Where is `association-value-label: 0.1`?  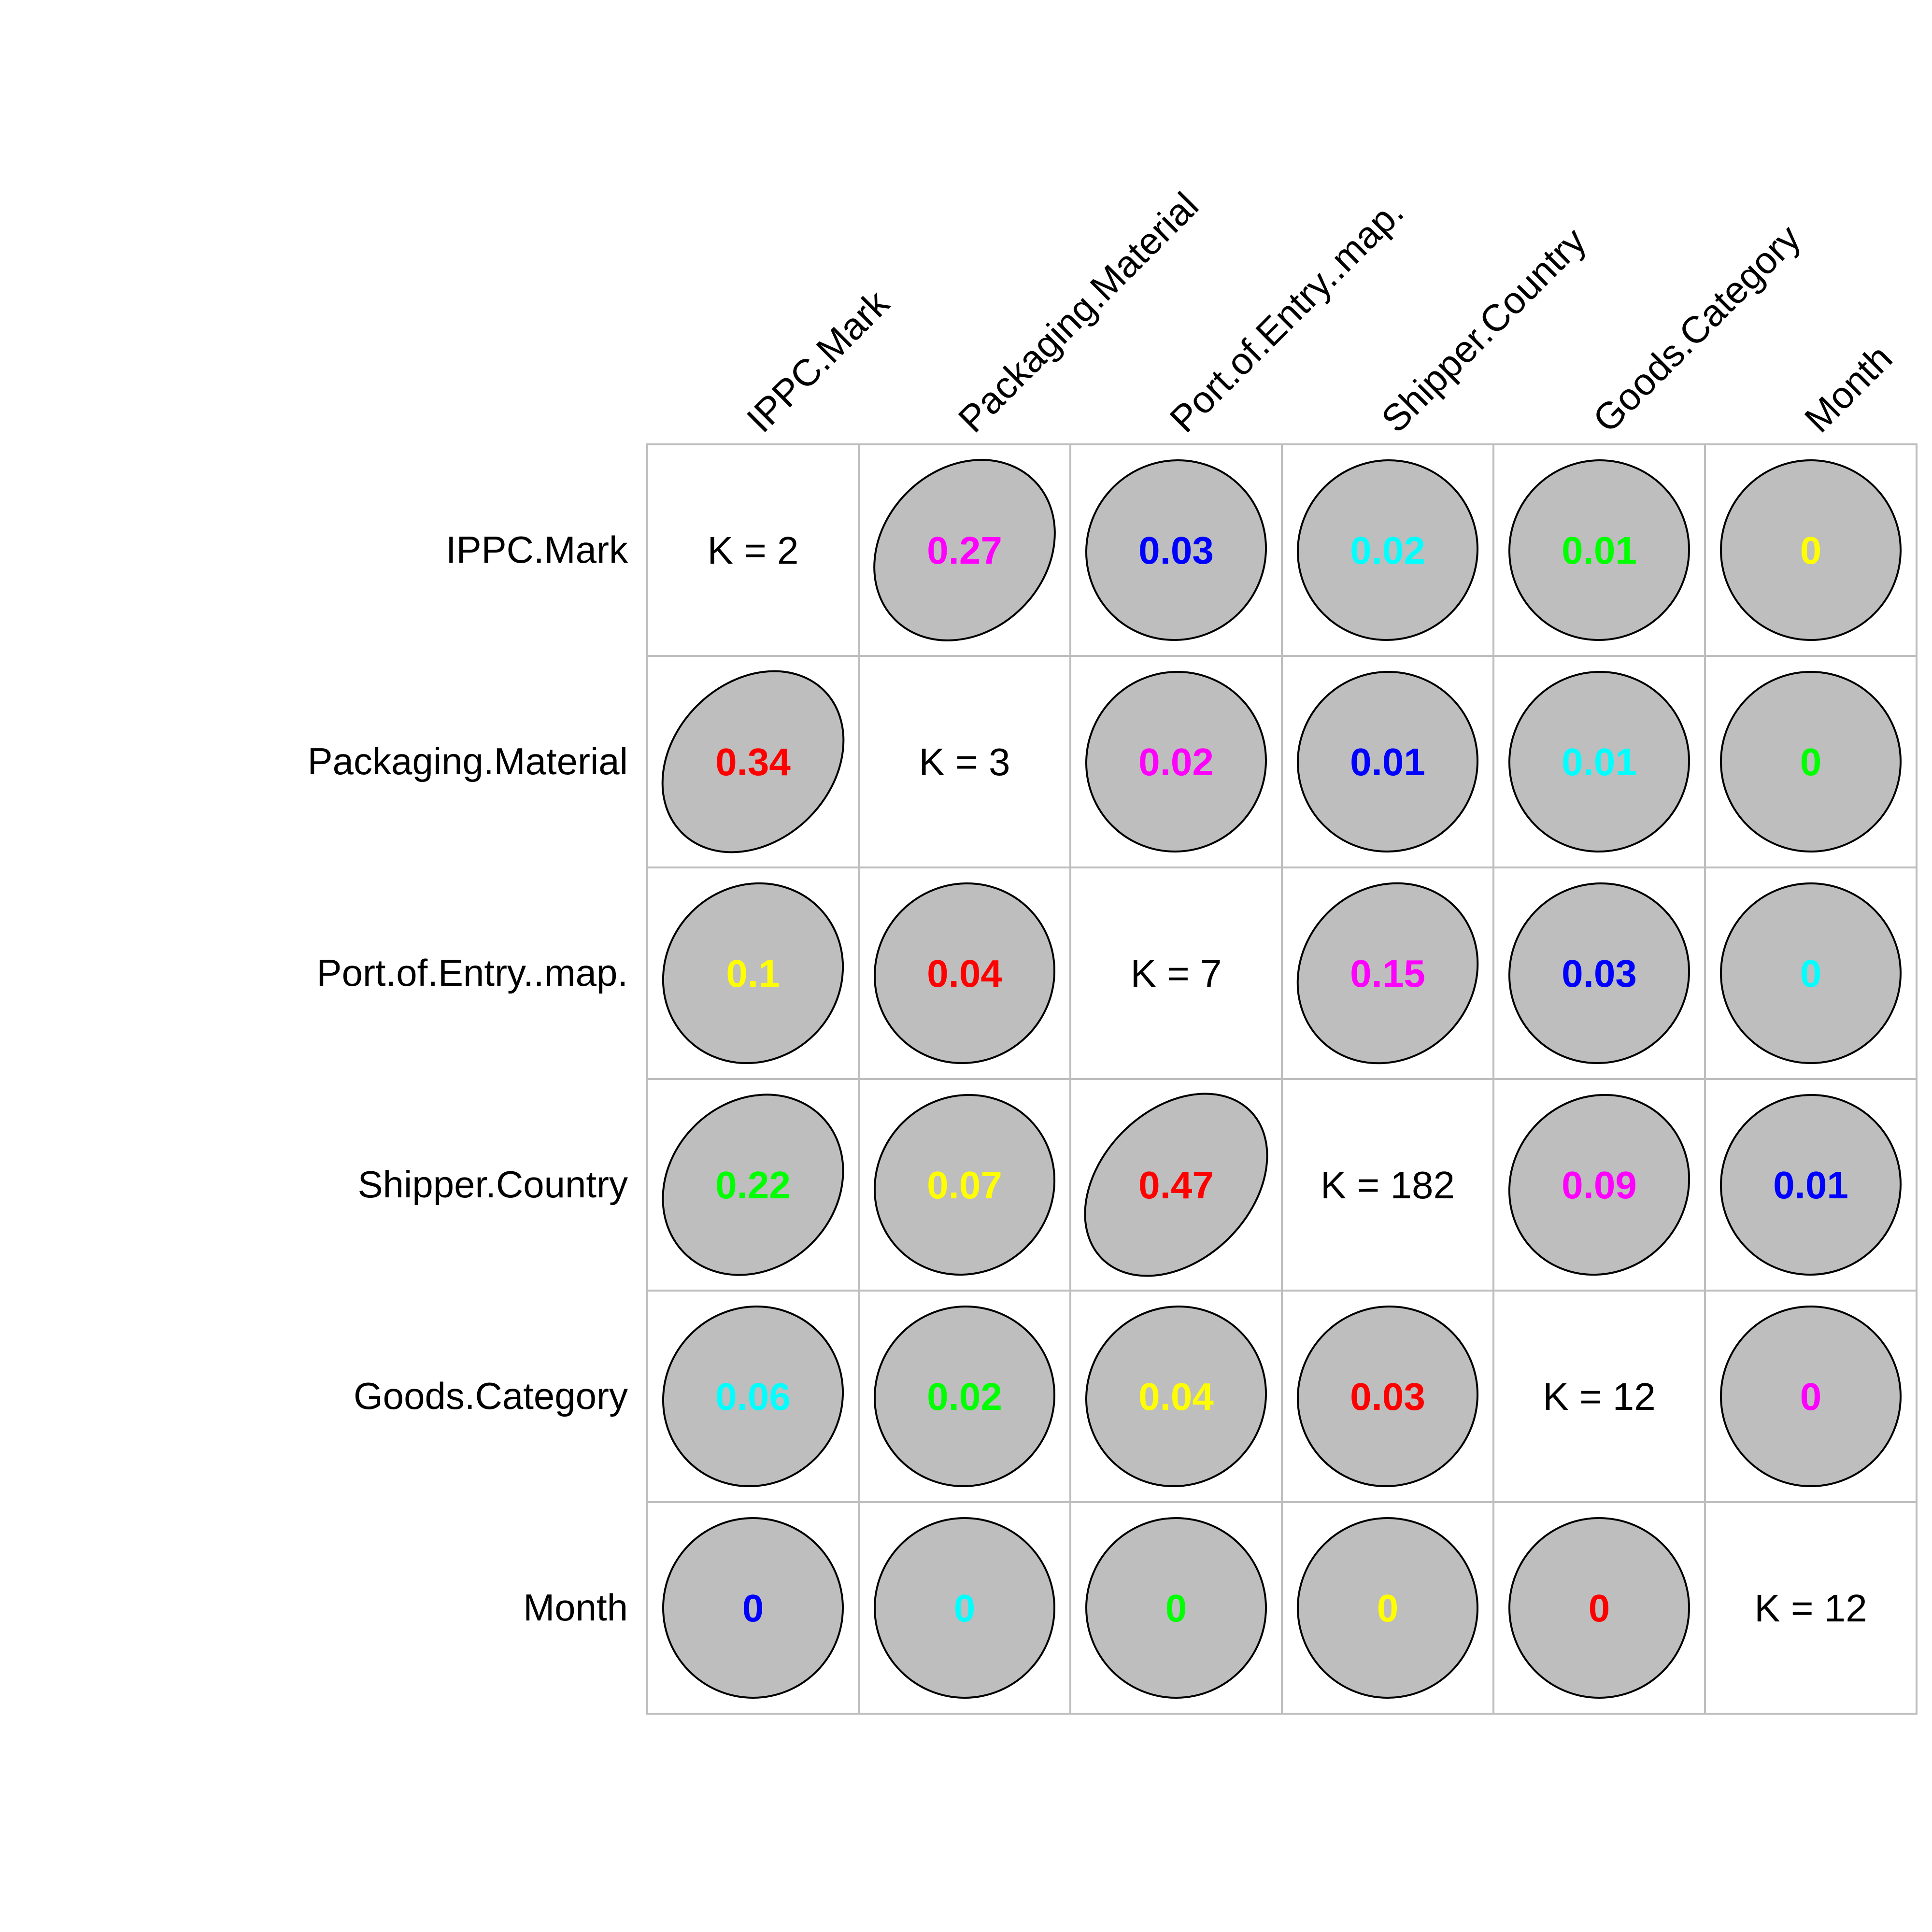 association-value-label: 0.1 is located at coordinates (753, 973).